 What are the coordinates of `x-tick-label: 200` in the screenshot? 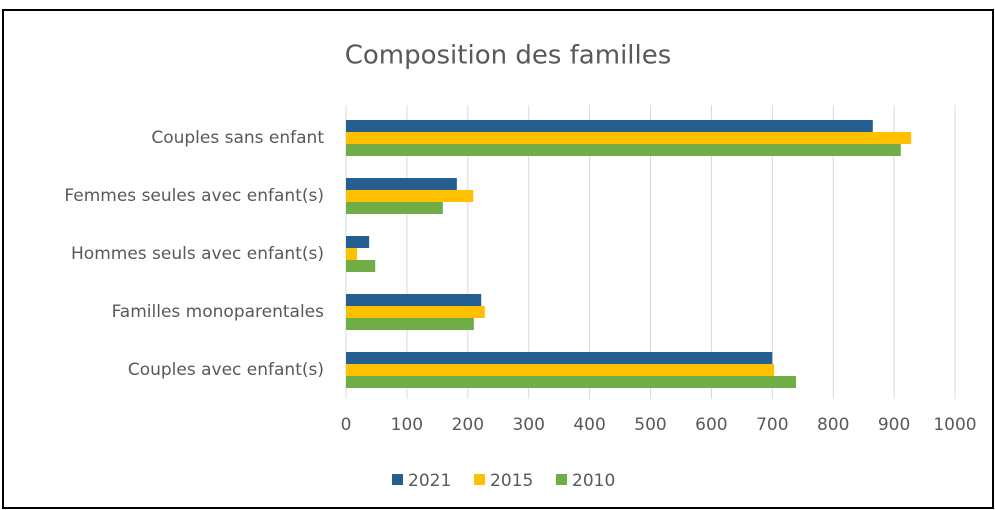 It's located at (468, 425).